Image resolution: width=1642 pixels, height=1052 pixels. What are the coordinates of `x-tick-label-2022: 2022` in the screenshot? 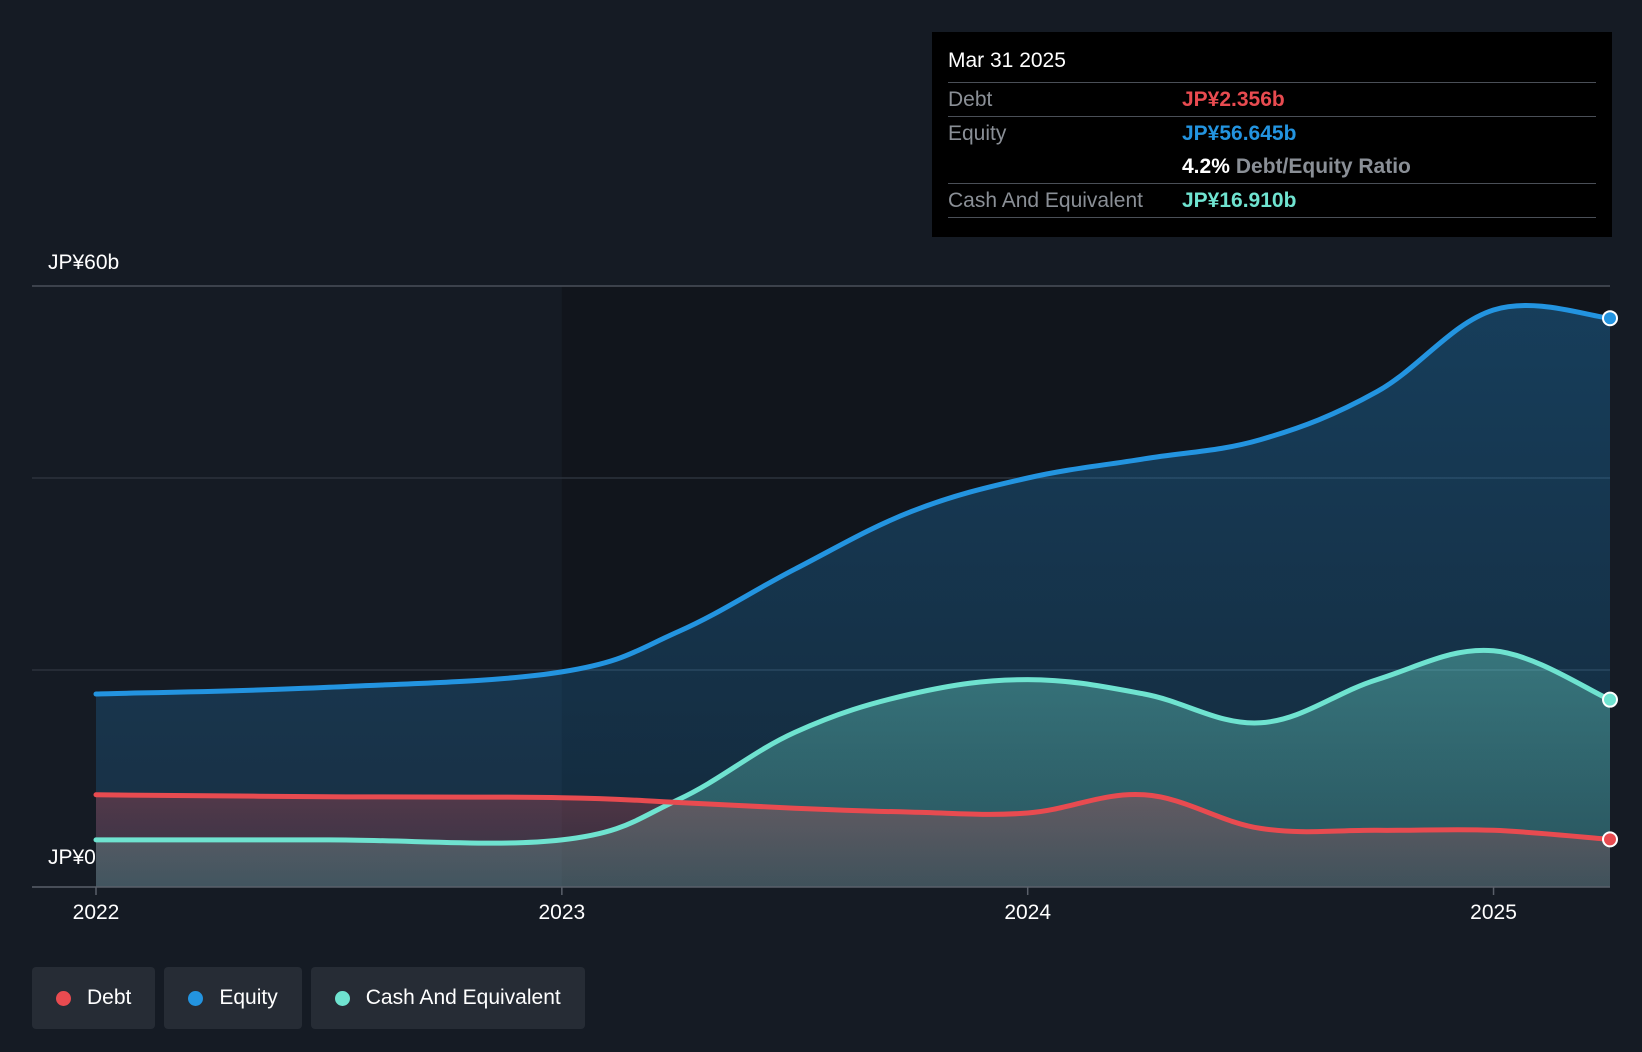 It's located at (96, 912).